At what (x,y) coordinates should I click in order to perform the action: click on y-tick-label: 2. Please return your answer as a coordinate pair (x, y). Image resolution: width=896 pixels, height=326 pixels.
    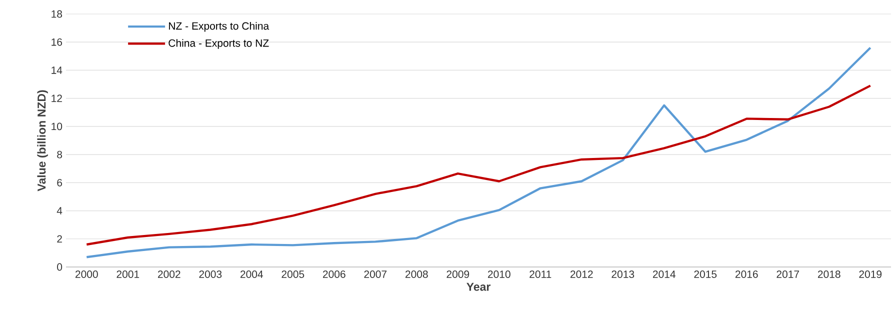
    Looking at the image, I should click on (59, 239).